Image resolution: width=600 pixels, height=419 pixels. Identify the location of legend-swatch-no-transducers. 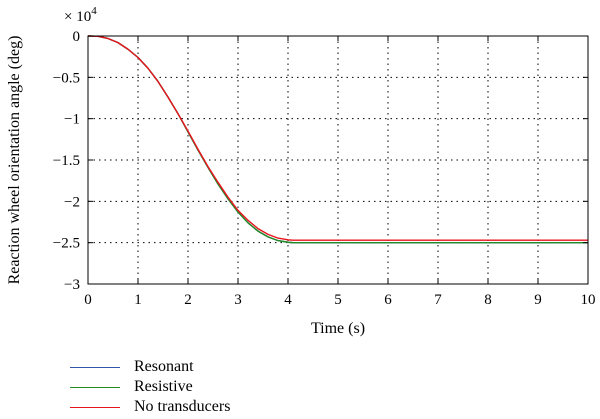
(95, 407).